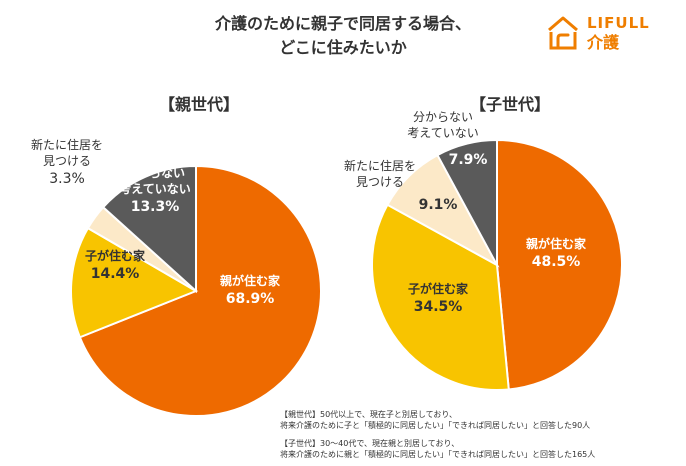  I want to click on title-line-2: どこに住みたいか, so click(343, 47).